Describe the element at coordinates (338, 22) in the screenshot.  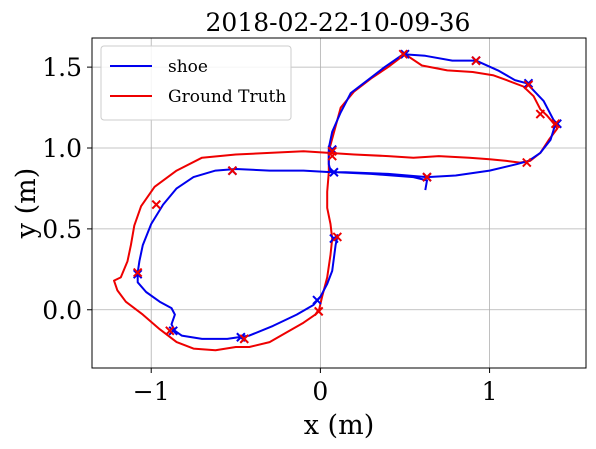
I see `chart-title: 2018-02-22-10-09-36` at that location.